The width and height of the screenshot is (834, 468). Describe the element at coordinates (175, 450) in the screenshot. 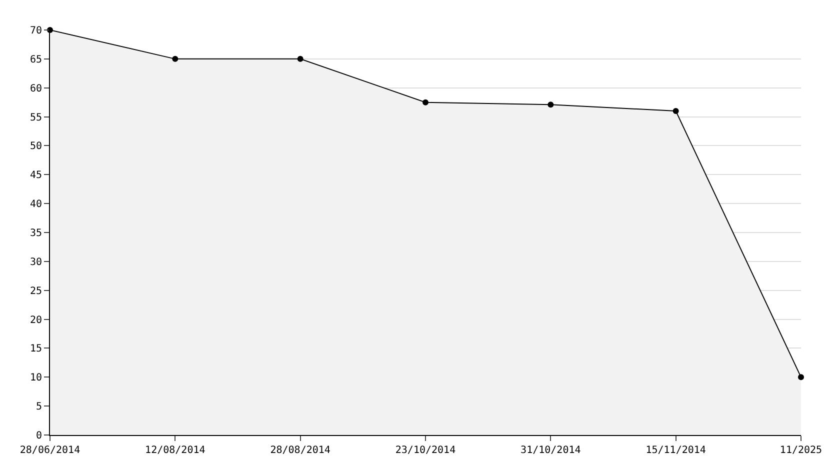

I see `x-tick-label: 12/08/2014` at that location.